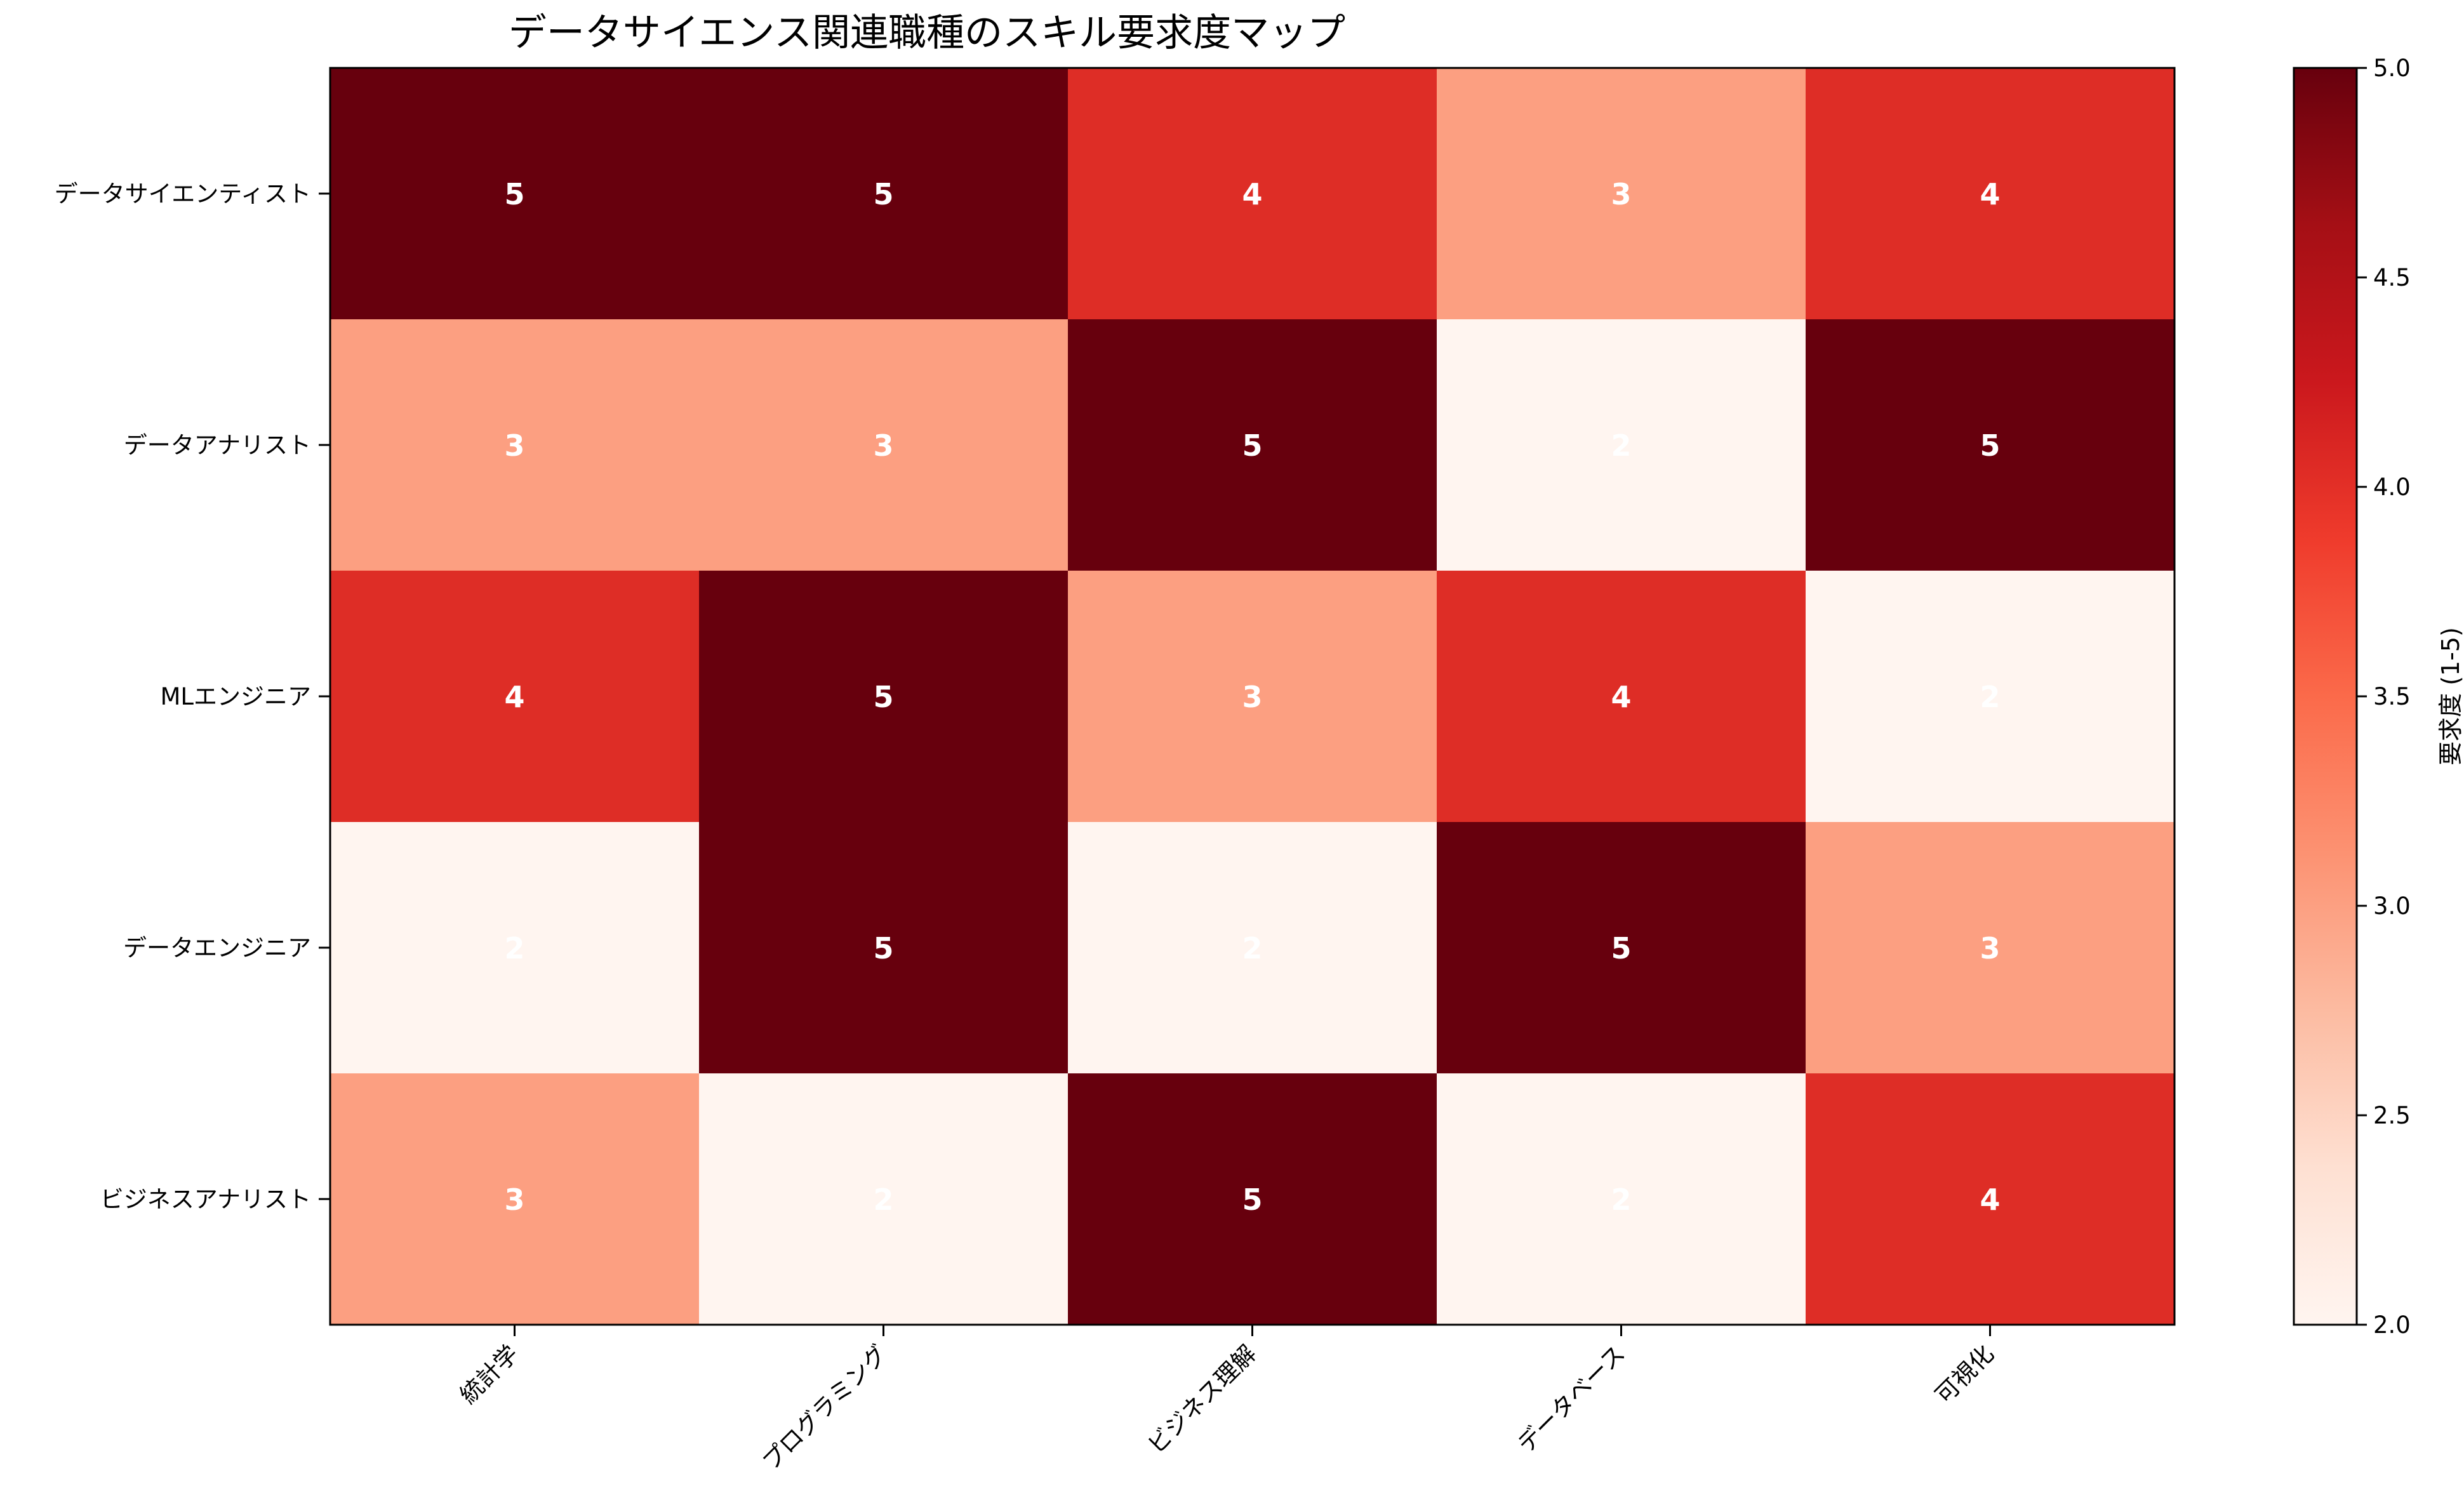 Image resolution: width=2464 pixels, height=1505 pixels. Describe the element at coordinates (927, 33) in the screenshot. I see `chart-title: データサイエンス関連職種のスキル要求度マップ` at that location.